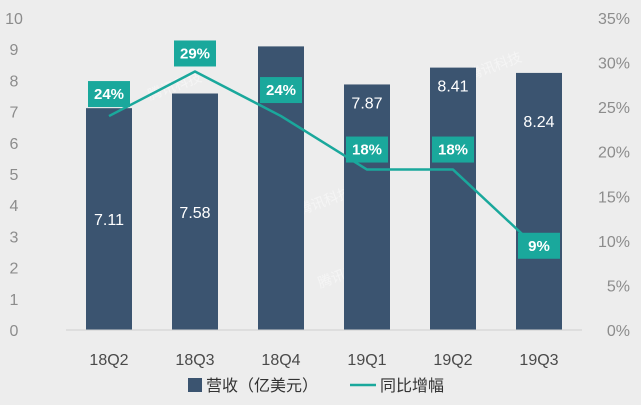 The height and width of the screenshot is (405, 641). What do you see at coordinates (262, 385) in the screenshot?
I see `legend-bar-label: 营收（亿美元）` at bounding box center [262, 385].